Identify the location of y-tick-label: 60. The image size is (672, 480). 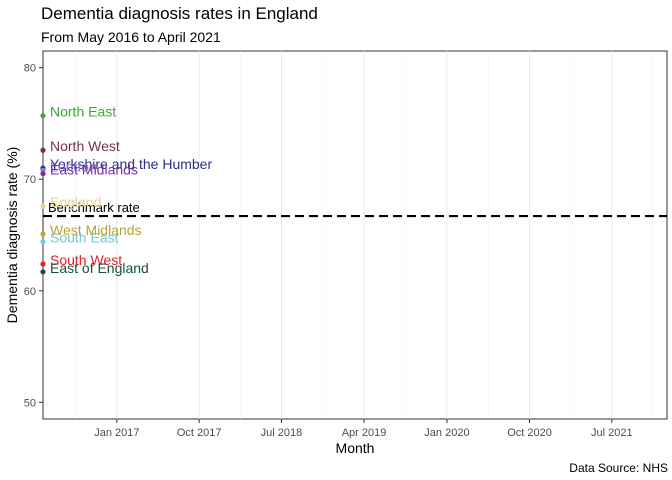
(30, 292).